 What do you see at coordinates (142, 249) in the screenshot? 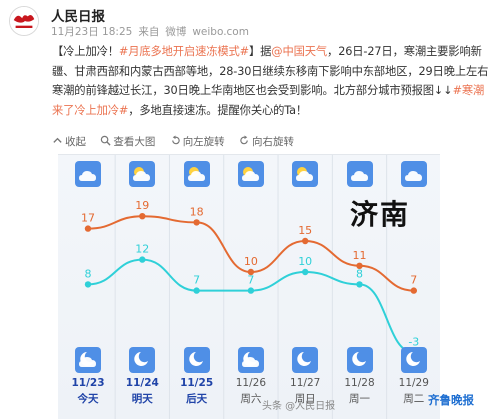
I see `low-temp-label: 12` at bounding box center [142, 249].